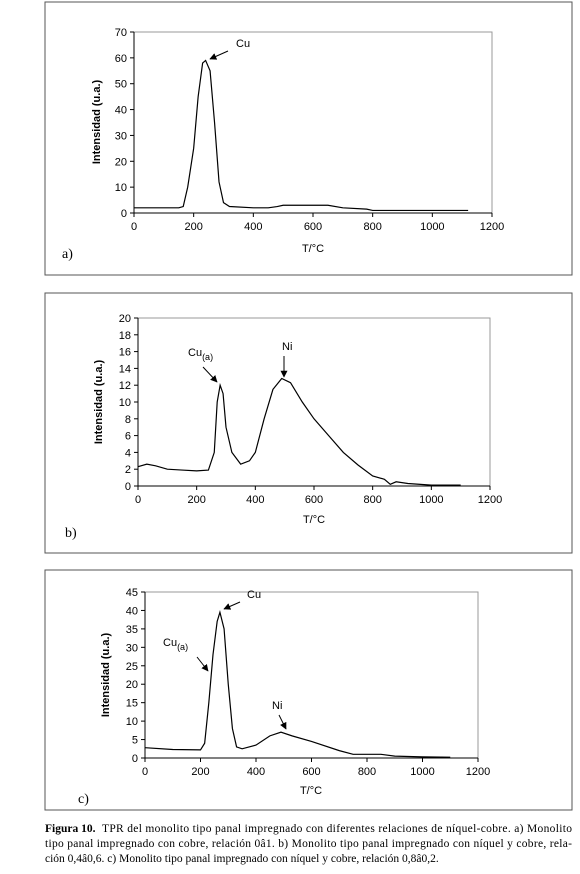 The image size is (580, 874). What do you see at coordinates (121, 85) in the screenshot?
I see `y-tick-label: 50` at bounding box center [121, 85].